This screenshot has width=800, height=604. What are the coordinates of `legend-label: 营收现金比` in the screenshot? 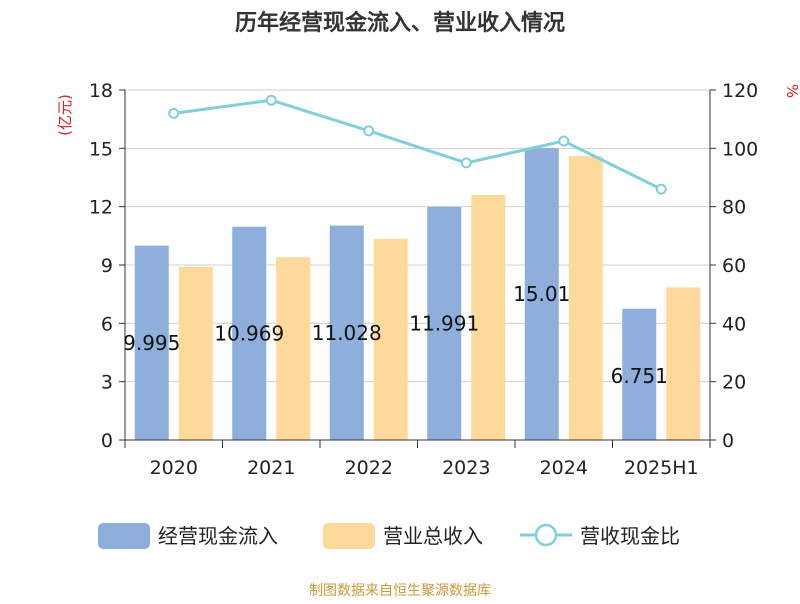 It's located at (630, 536).